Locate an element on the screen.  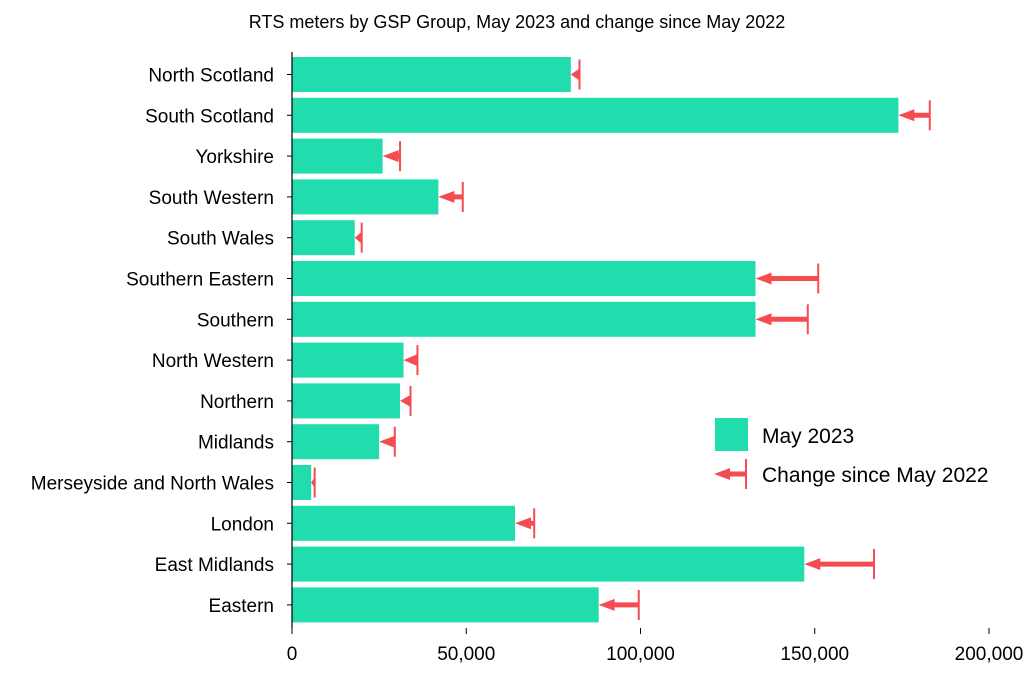
x-tick-label: 50,000 is located at coordinates (466, 654).